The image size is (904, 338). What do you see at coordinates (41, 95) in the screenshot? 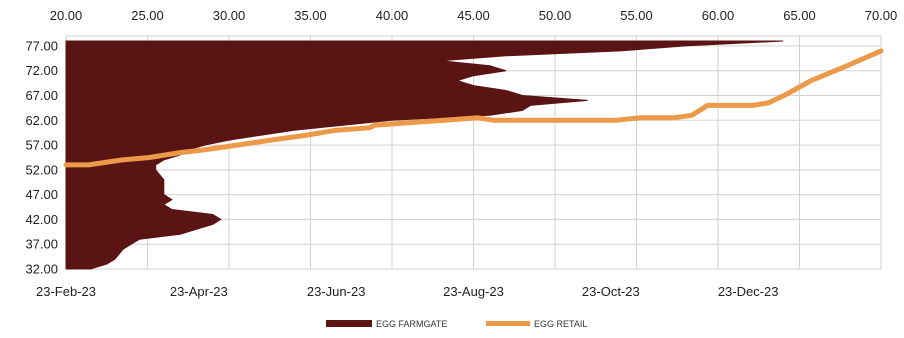
I see `left-tick-label: 67.00` at bounding box center [41, 95].